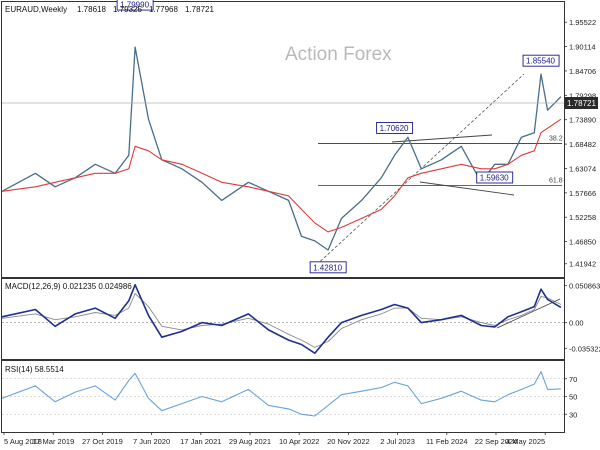  Describe the element at coordinates (36, 9) in the screenshot. I see `price-title: EURAUD,Weekly` at that location.